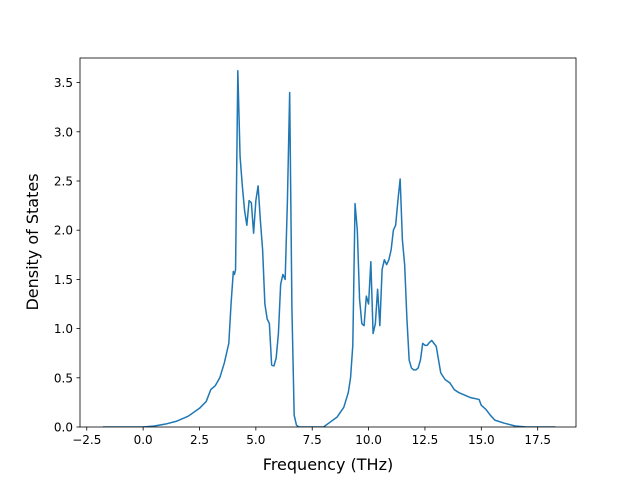 The image size is (640, 480). I want to click on x-tick-label: 5.0, so click(255, 440).